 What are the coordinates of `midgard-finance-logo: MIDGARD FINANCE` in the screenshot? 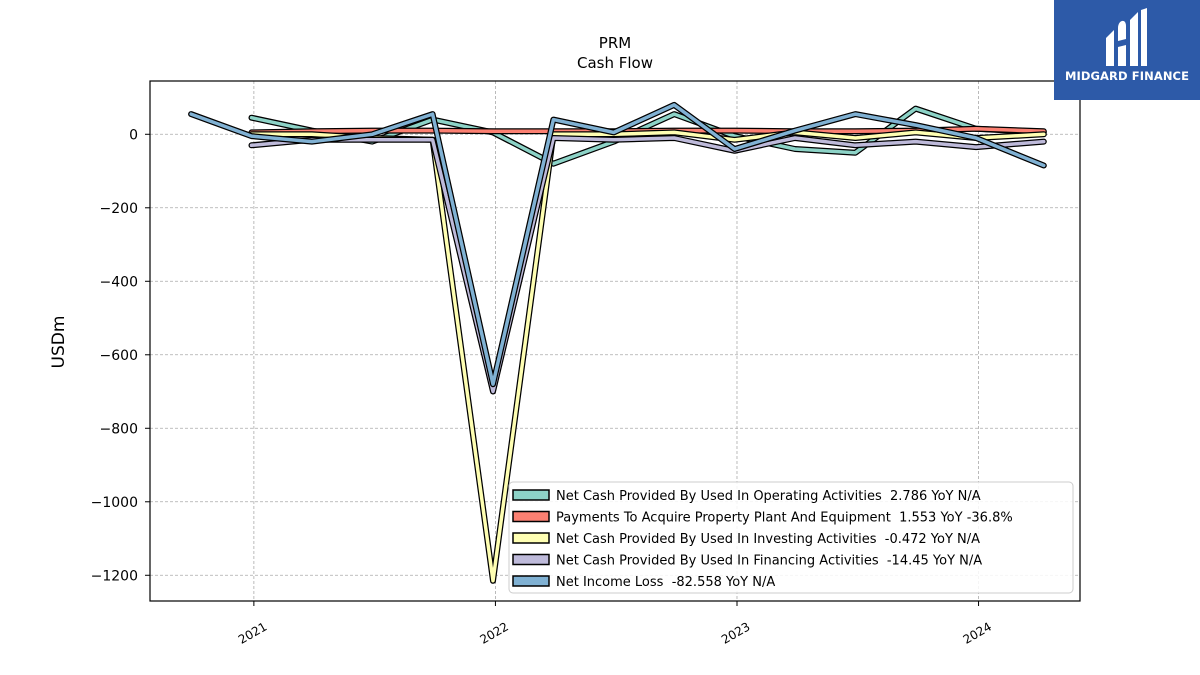 It's located at (1127, 50).